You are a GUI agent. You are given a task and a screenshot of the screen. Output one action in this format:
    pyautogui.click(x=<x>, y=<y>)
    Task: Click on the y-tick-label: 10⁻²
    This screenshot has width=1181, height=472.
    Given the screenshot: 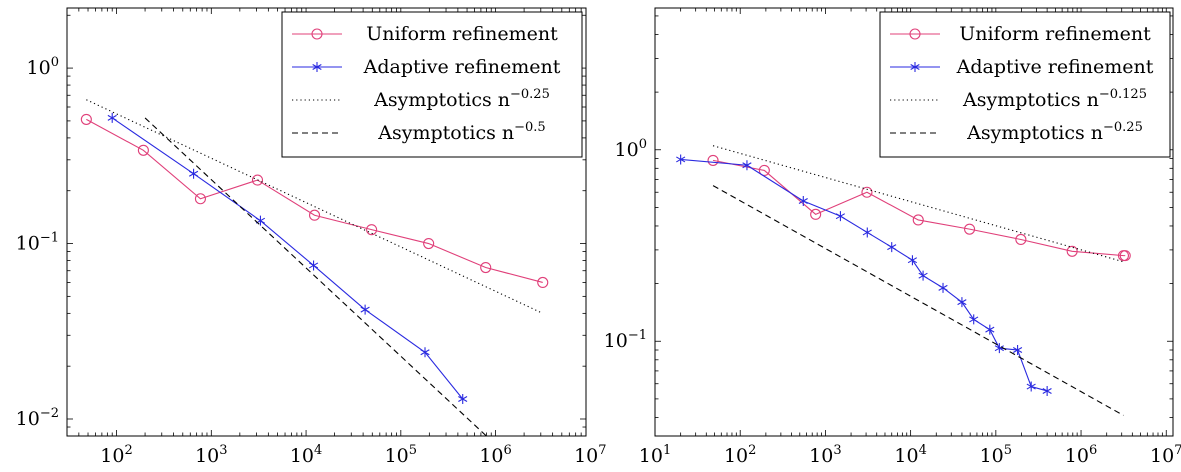 What is the action you would take?
    pyautogui.click(x=37, y=418)
    